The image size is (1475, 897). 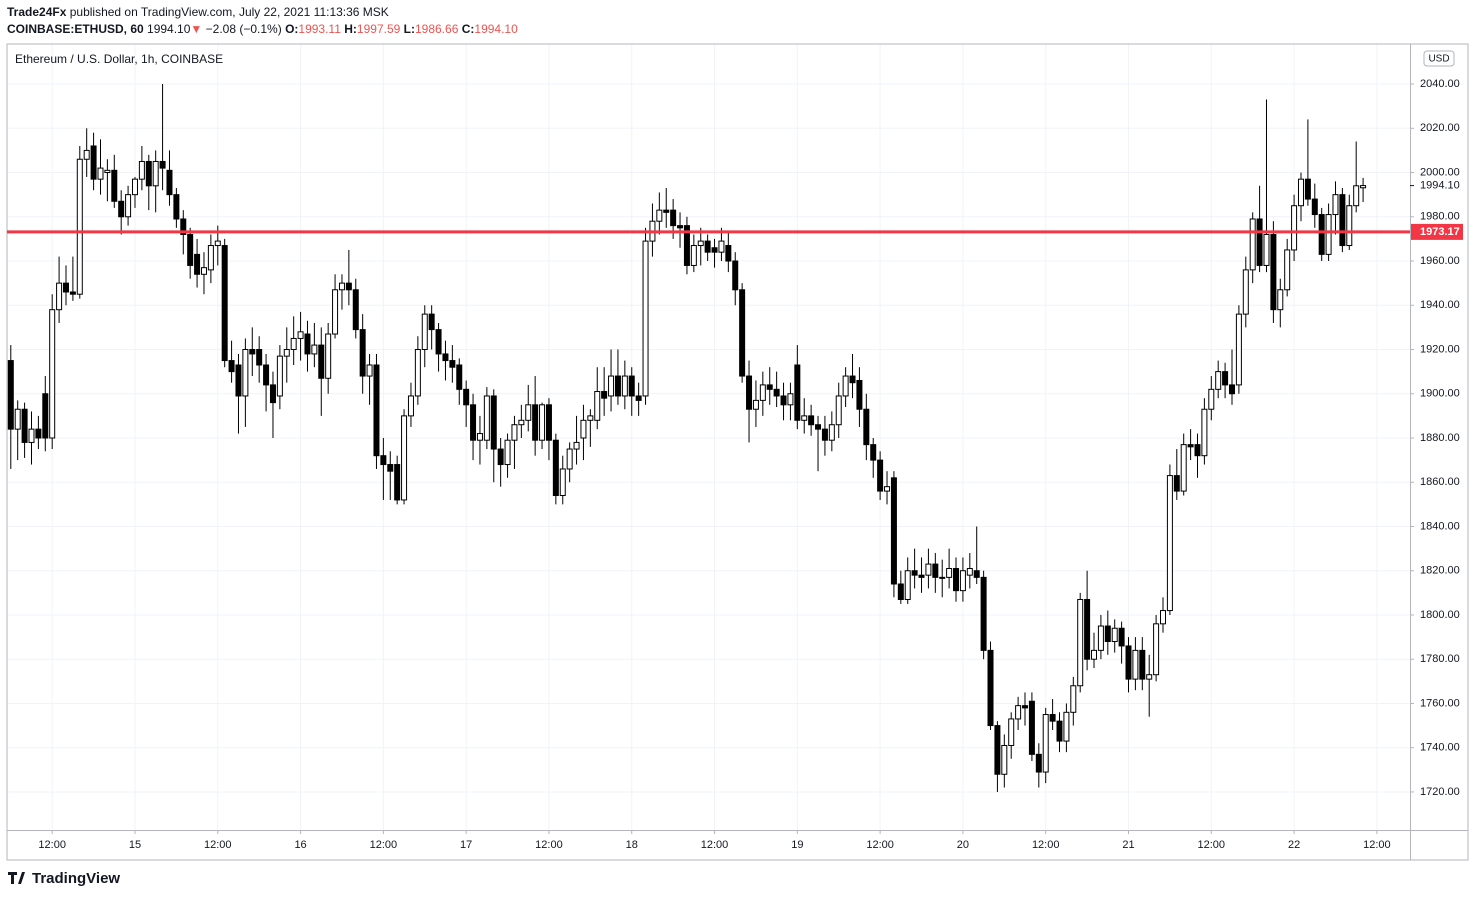 What do you see at coordinates (1440, 792) in the screenshot?
I see `y-tick-label: 1720.00` at bounding box center [1440, 792].